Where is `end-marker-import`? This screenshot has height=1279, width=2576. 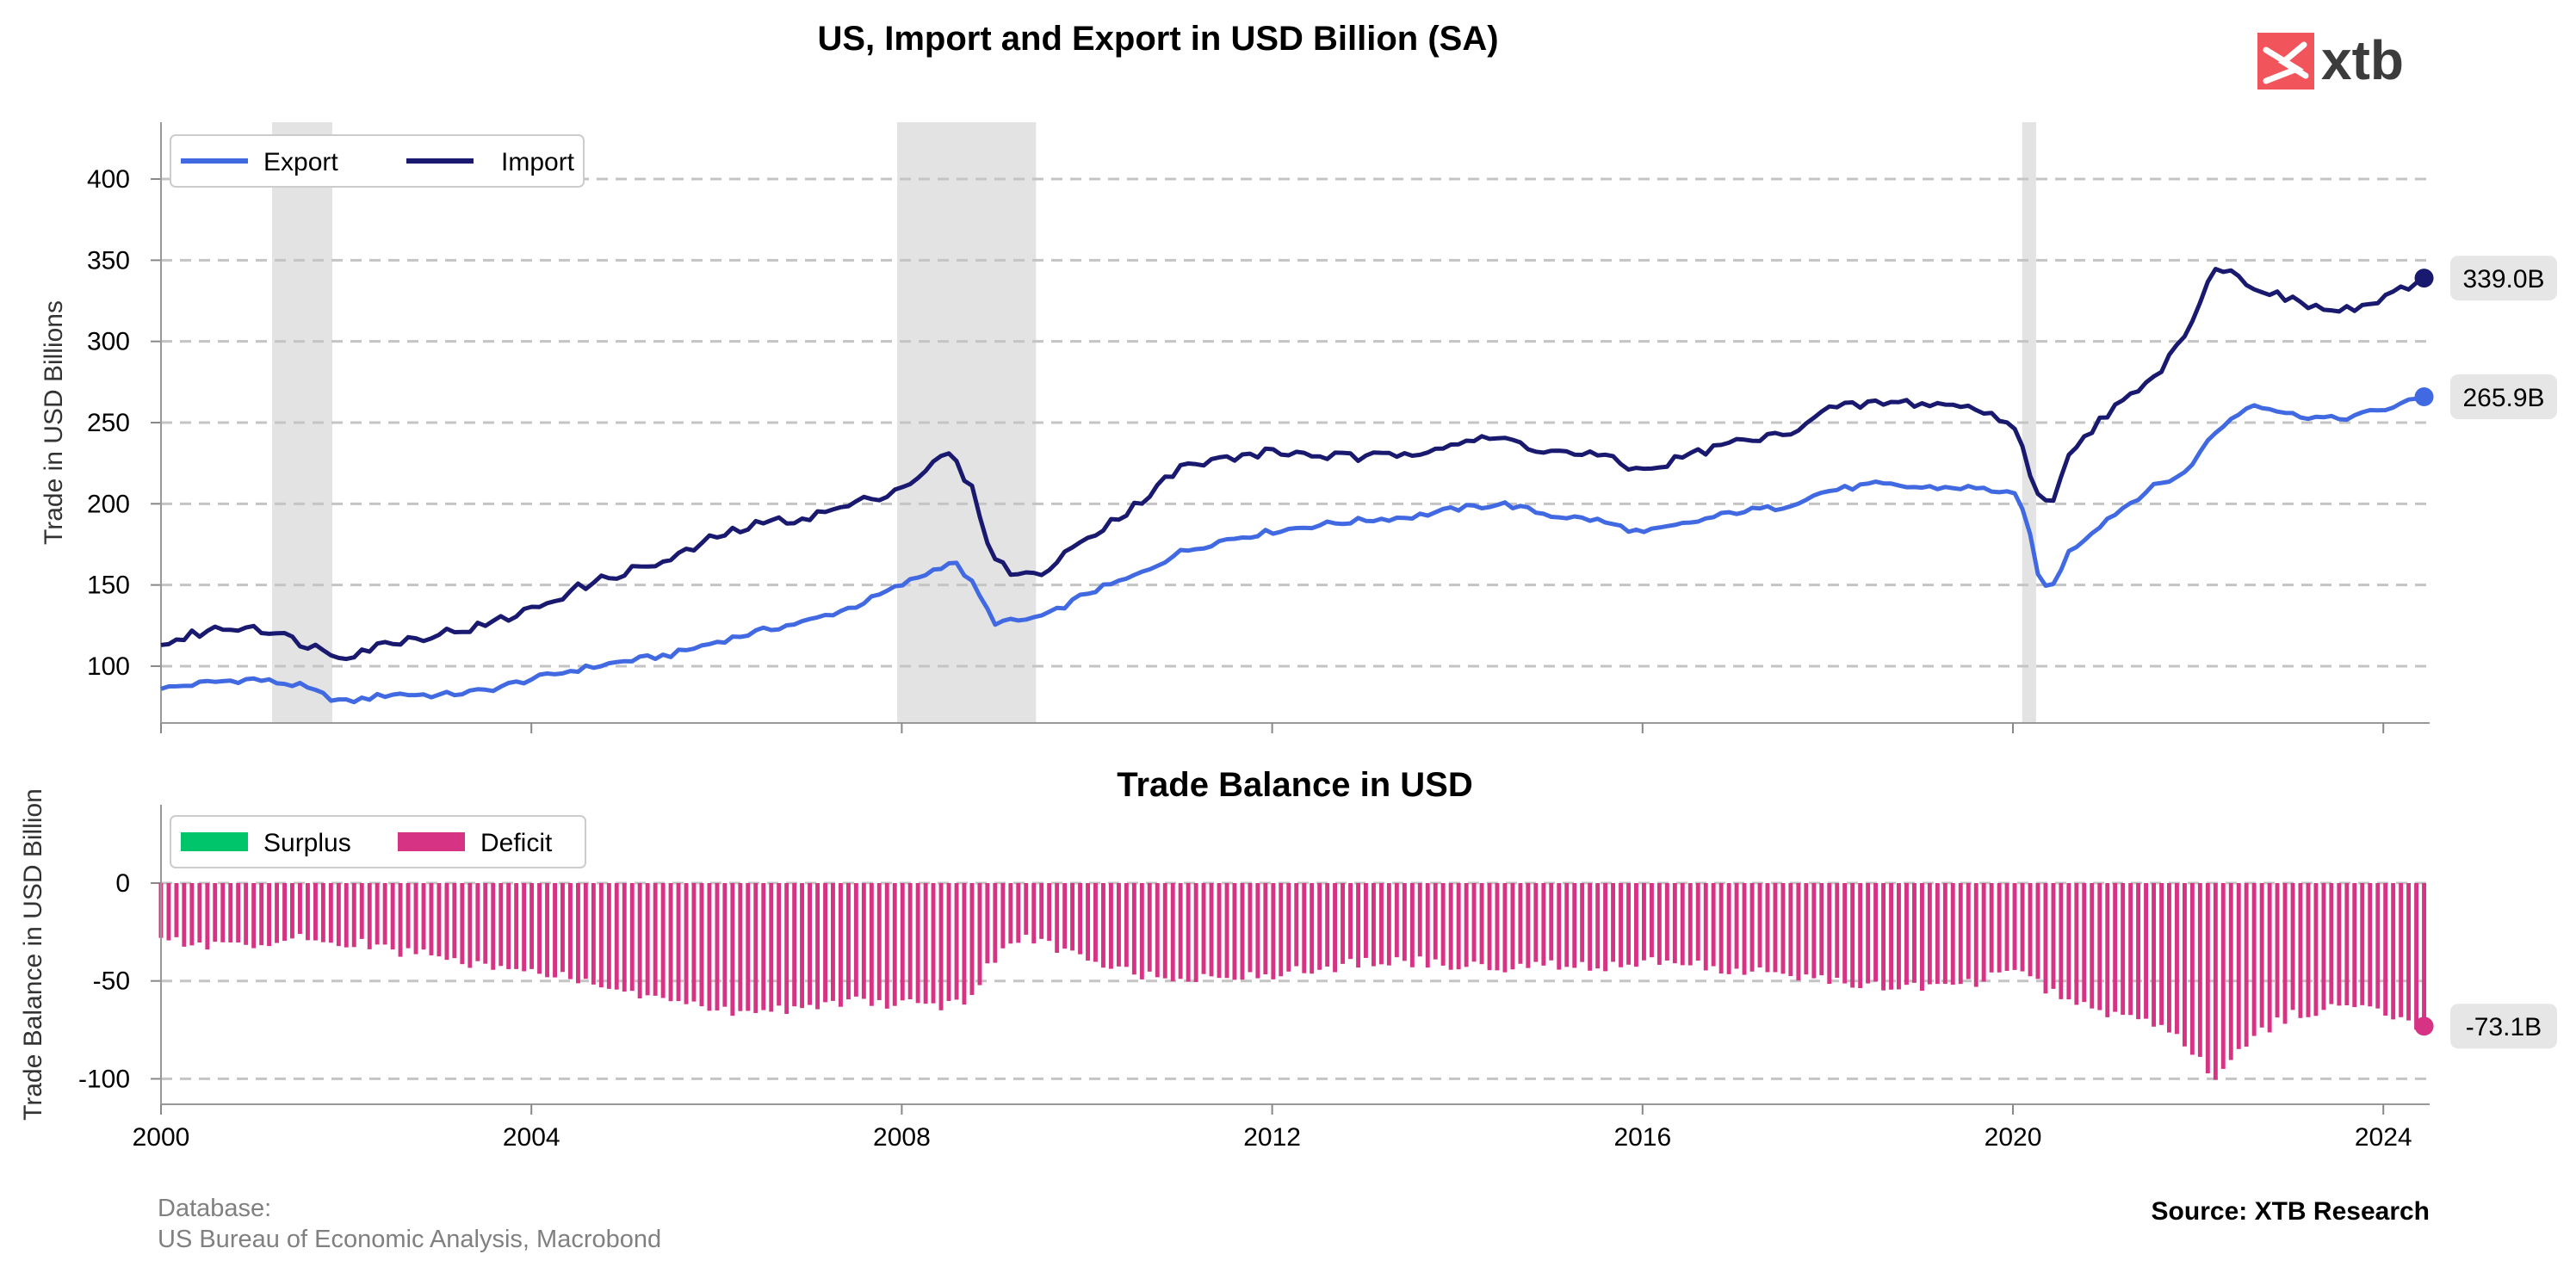
end-marker-import is located at coordinates (2424, 279).